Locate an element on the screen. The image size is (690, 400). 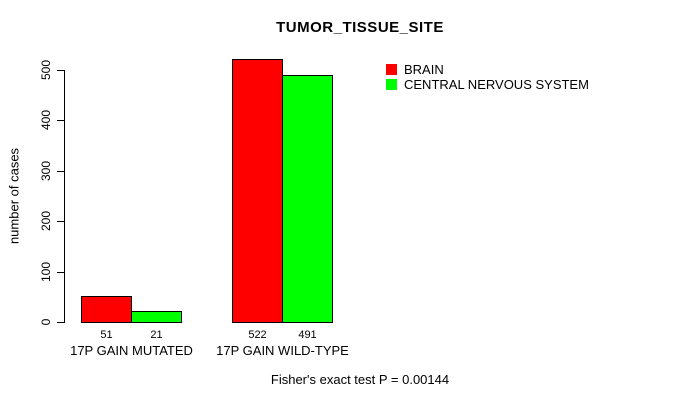
legend-item: CENTRAL NERVOUS SYSTEM is located at coordinates (487, 84).